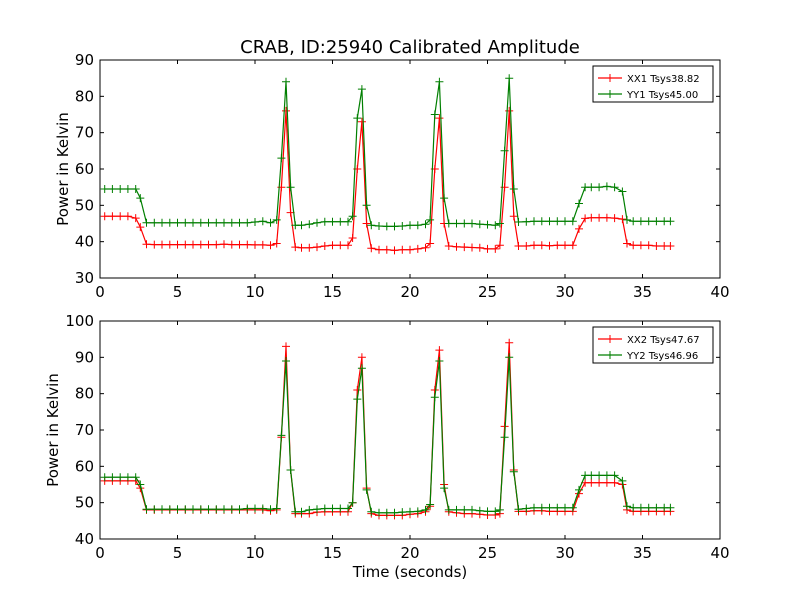 This screenshot has height=600, width=800. What do you see at coordinates (84, 539) in the screenshot?
I see `y-tick-label: 40` at bounding box center [84, 539].